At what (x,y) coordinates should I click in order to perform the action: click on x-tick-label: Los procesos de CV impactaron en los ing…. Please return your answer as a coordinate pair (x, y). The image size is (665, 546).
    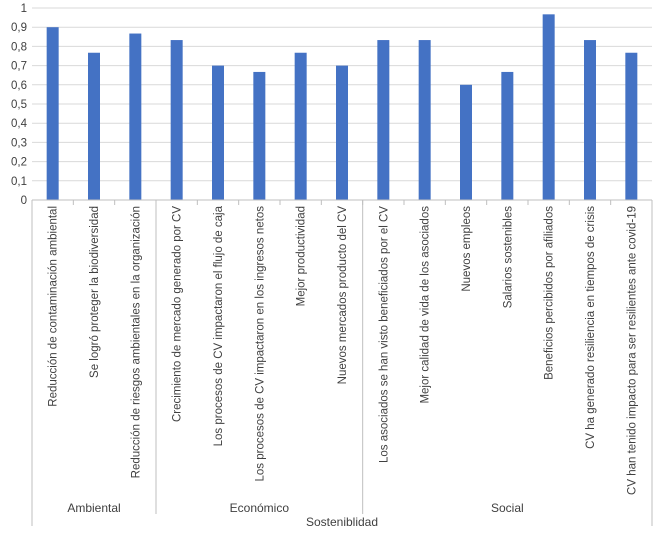
    Looking at the image, I should click on (260, 344).